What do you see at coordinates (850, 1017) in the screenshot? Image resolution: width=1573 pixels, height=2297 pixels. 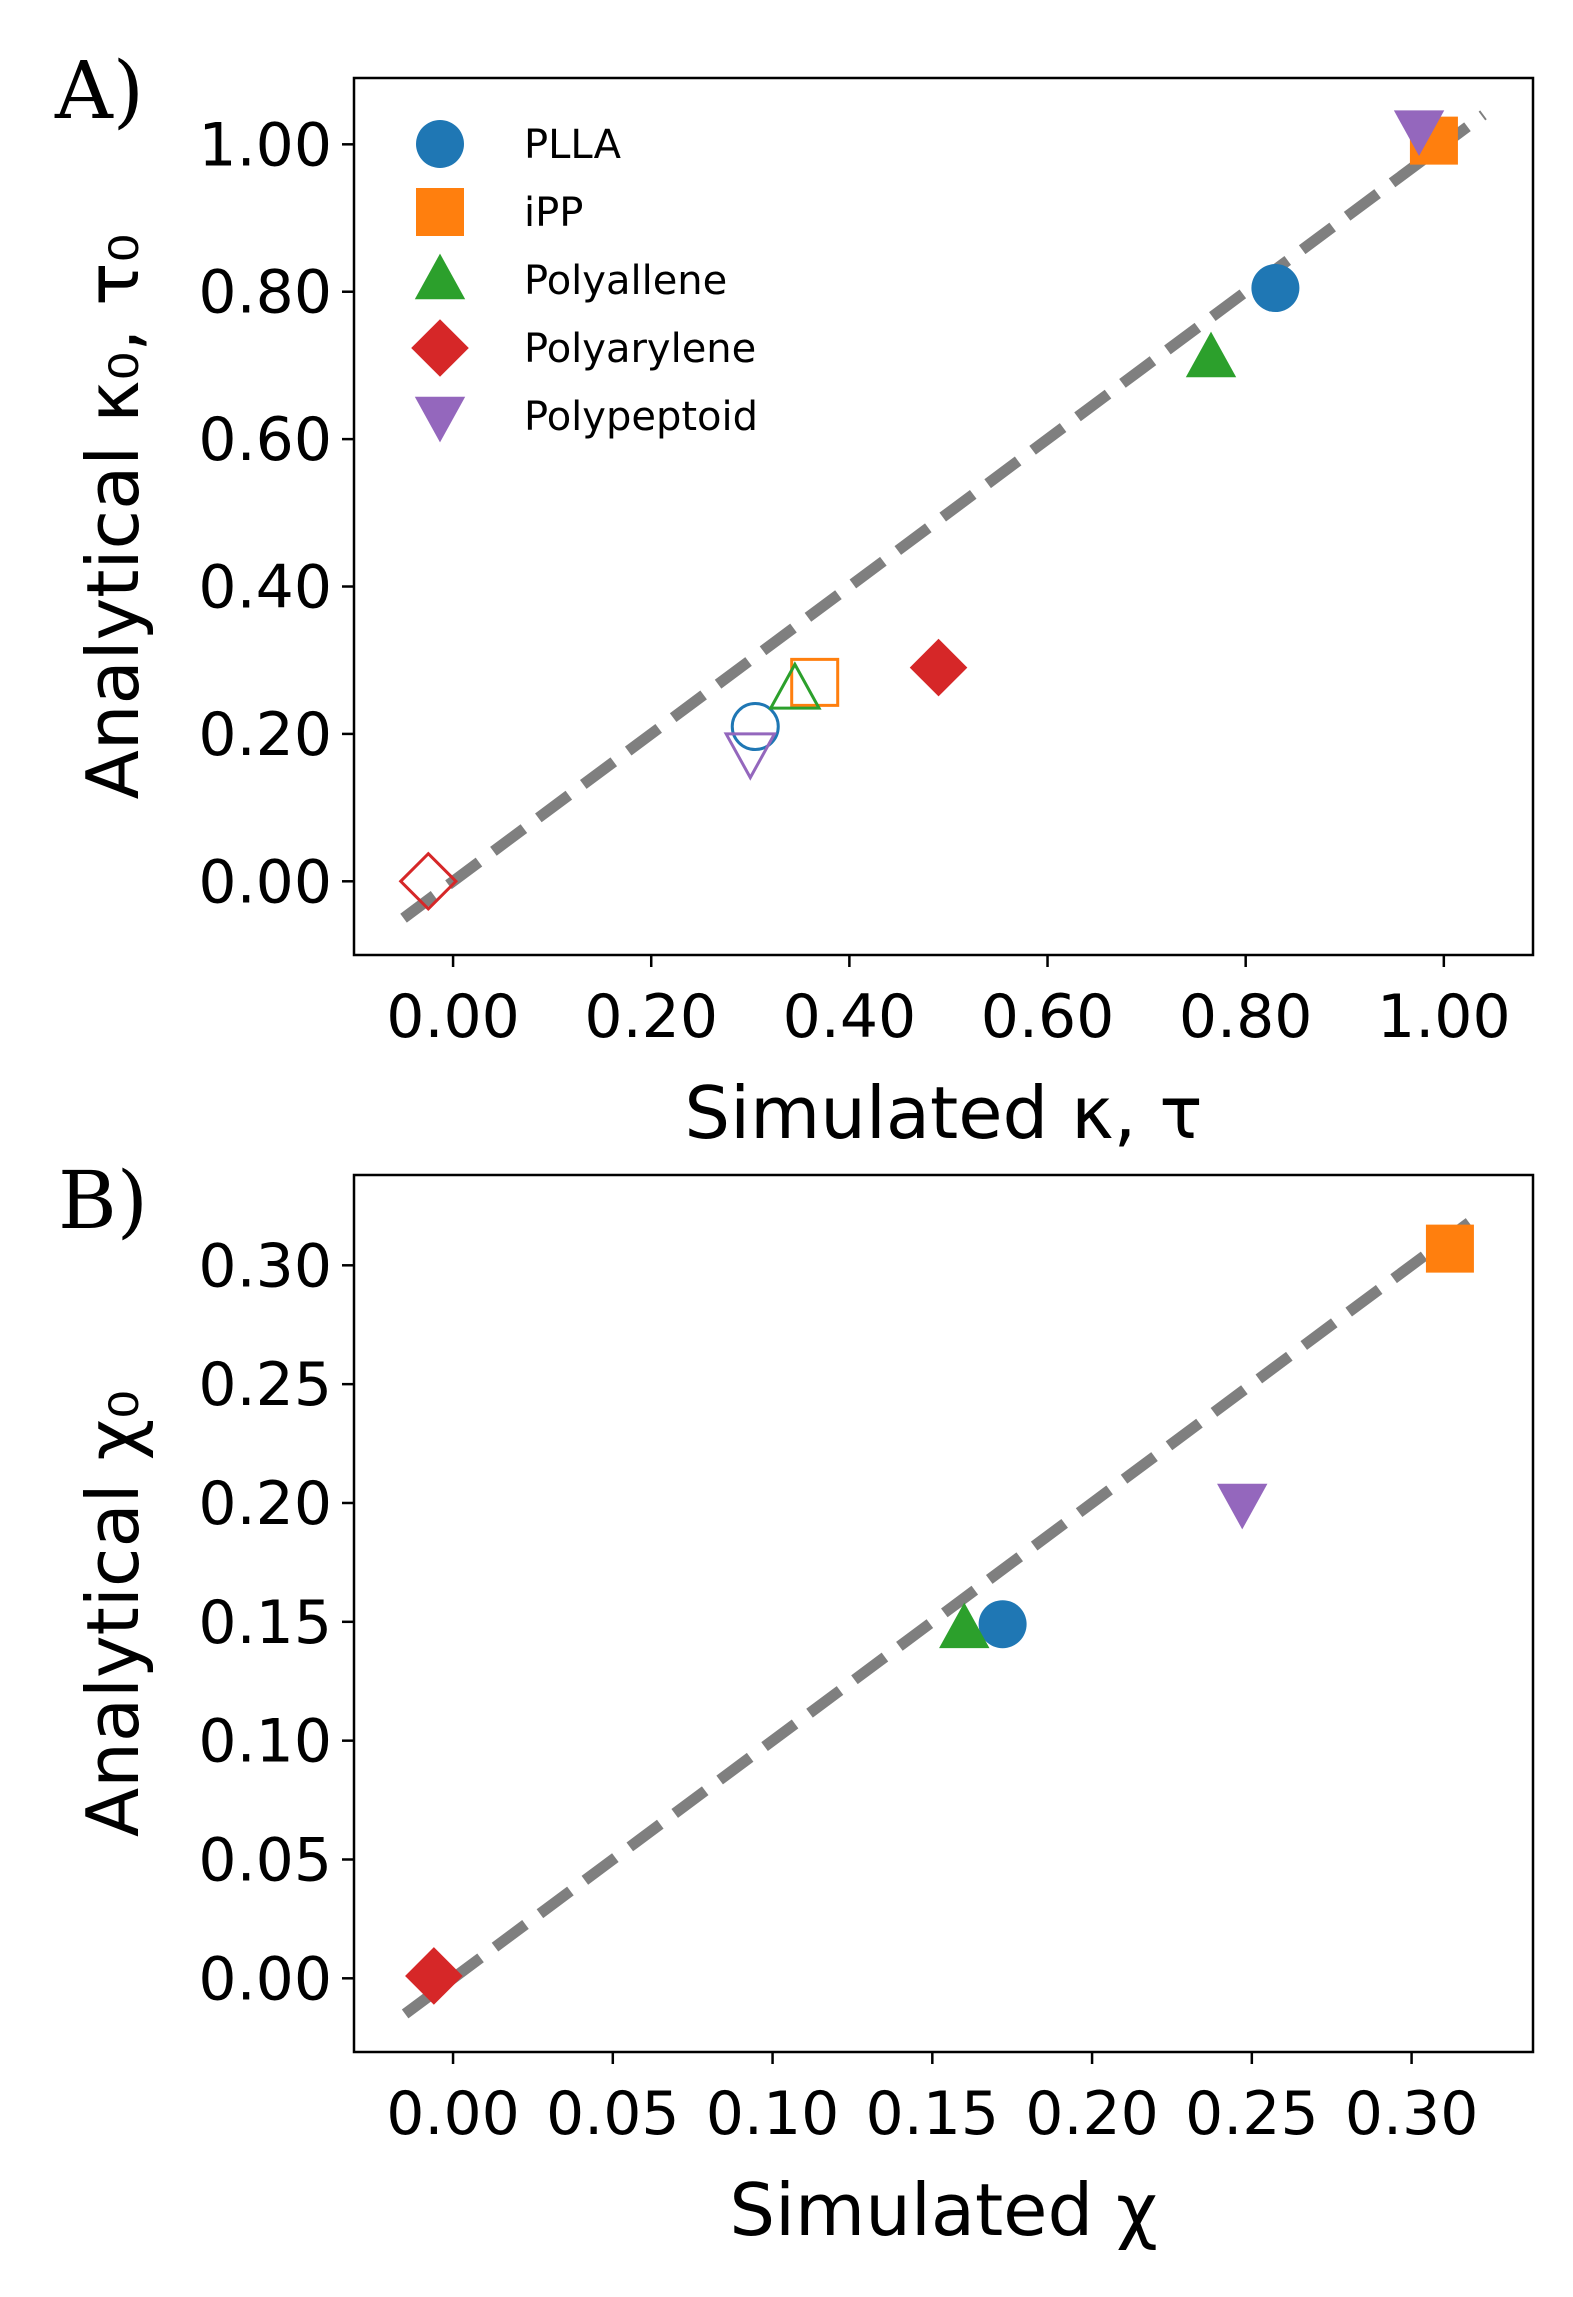 I see `x-tick-label: 0.40` at bounding box center [850, 1017].